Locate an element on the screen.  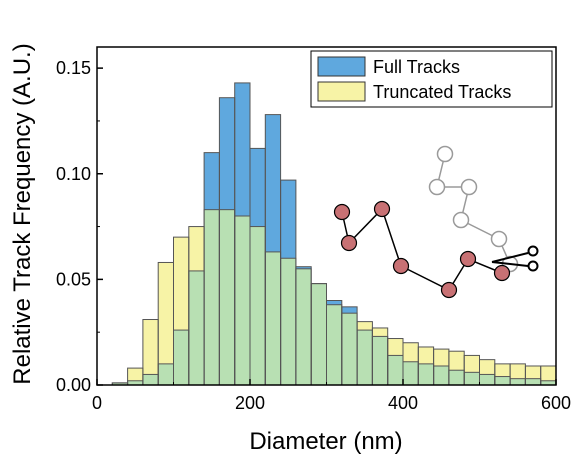
x-tick-label: 200 is located at coordinates (250, 403).